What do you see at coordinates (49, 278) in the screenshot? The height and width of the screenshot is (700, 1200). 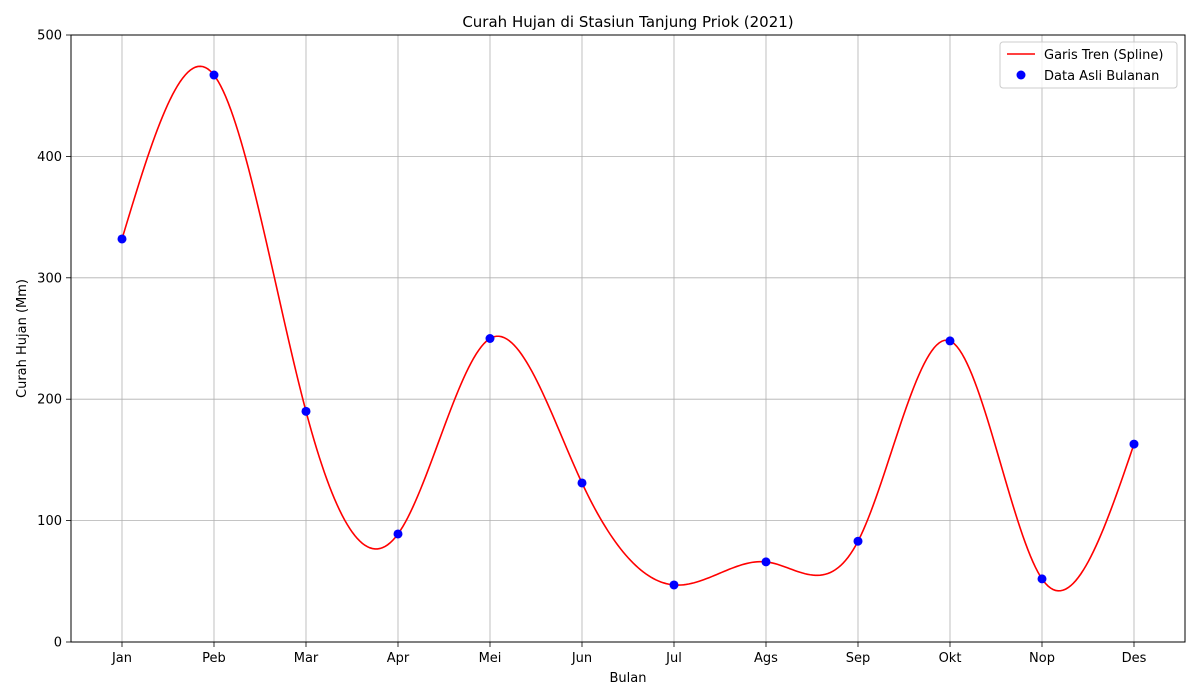 I see `y-tick-label: 300` at bounding box center [49, 278].